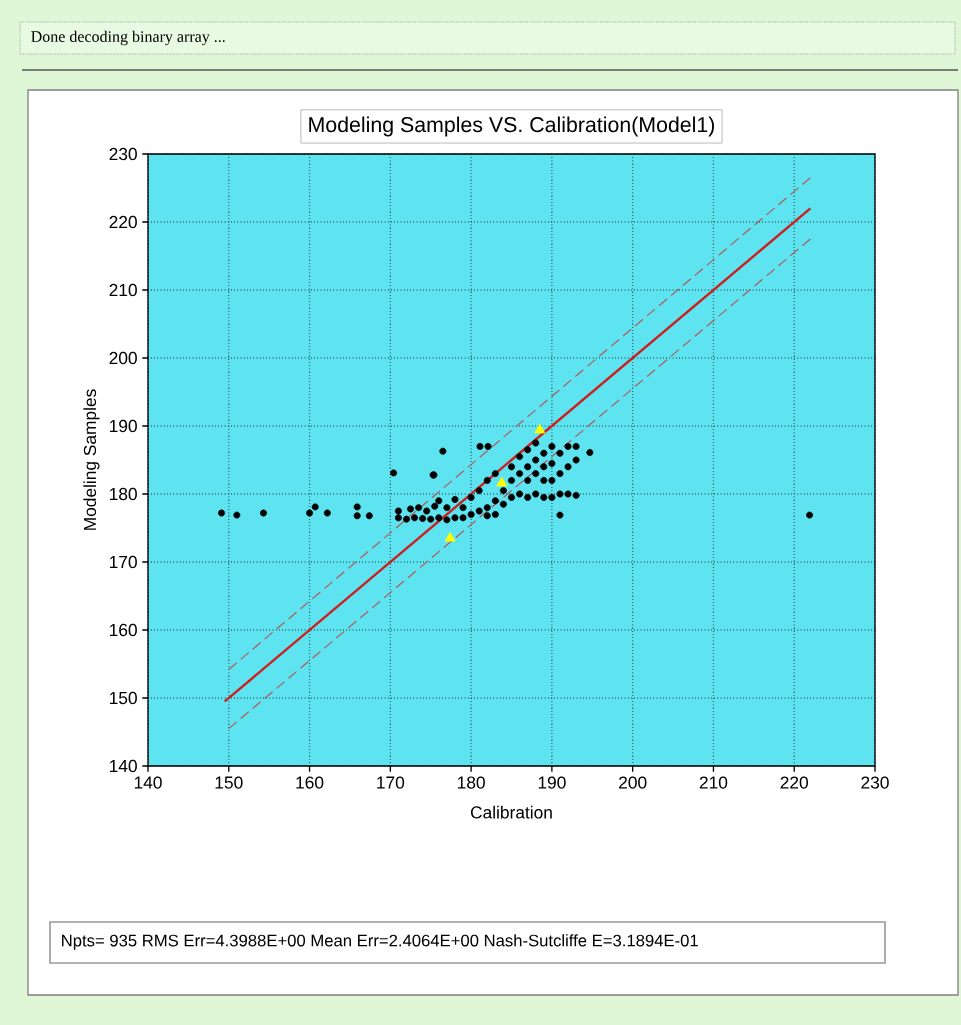 The image size is (961, 1025). Describe the element at coordinates (391, 782) in the screenshot. I see `x-tick-label: 170` at that location.